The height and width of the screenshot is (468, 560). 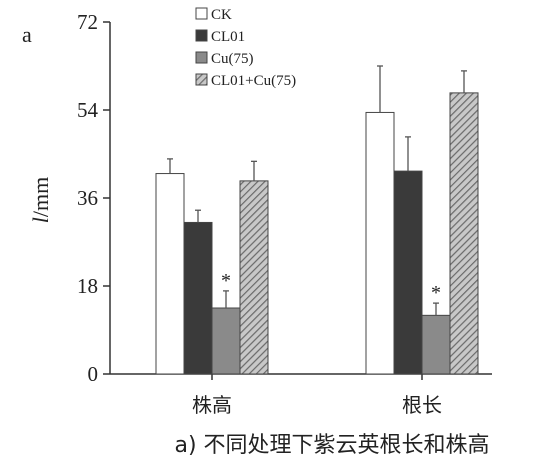 I want to click on y-tick-label: 36, so click(x=87, y=198).